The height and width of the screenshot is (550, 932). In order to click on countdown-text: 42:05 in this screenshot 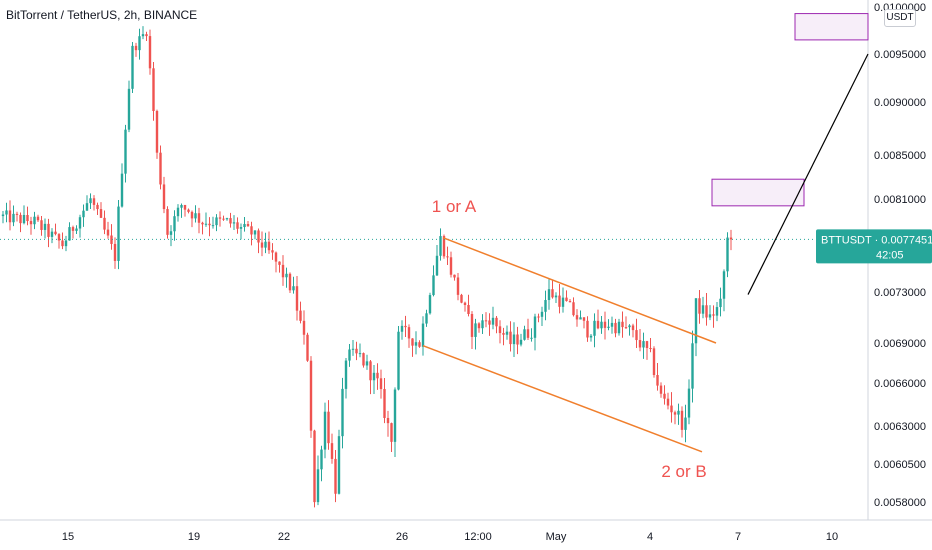, I will do `click(890, 255)`.